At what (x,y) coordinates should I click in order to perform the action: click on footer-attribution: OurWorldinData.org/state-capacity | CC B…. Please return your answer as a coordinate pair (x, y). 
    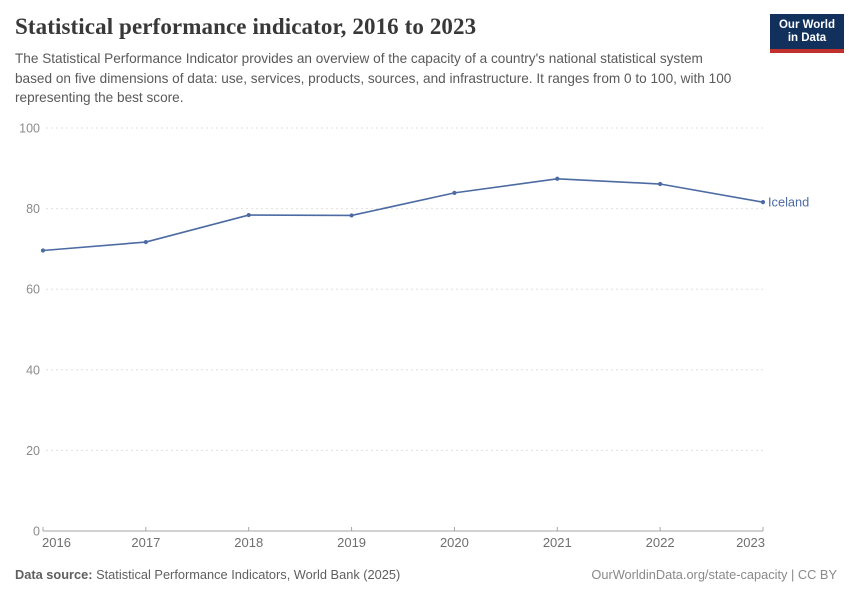
    Looking at the image, I should click on (714, 574).